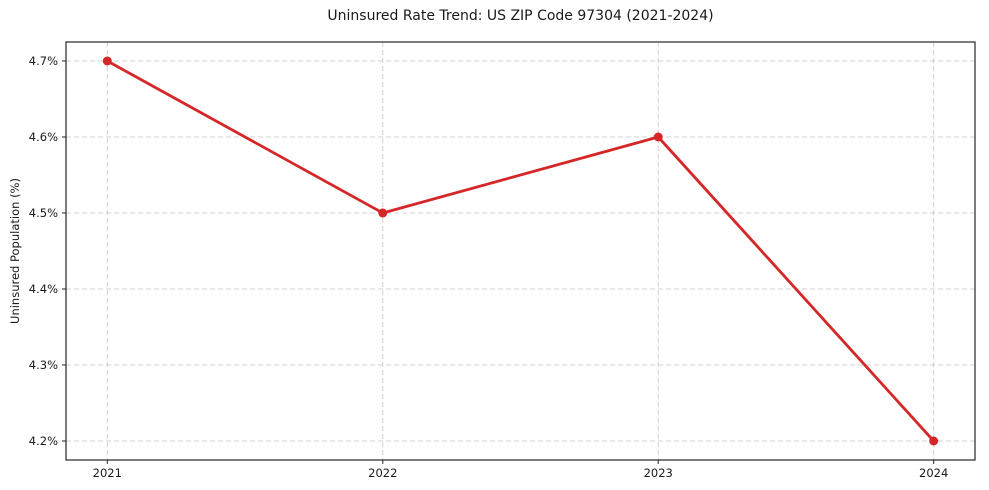  Describe the element at coordinates (43, 61) in the screenshot. I see `y-tick-label: 4.7%` at that location.